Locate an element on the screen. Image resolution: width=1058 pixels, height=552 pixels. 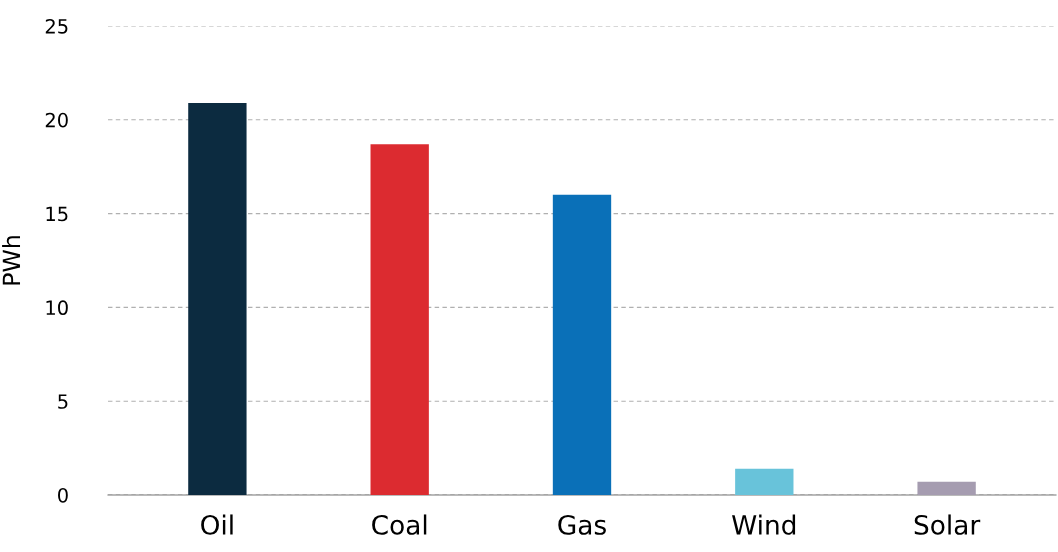
x-tick-label: Solar is located at coordinates (947, 524).